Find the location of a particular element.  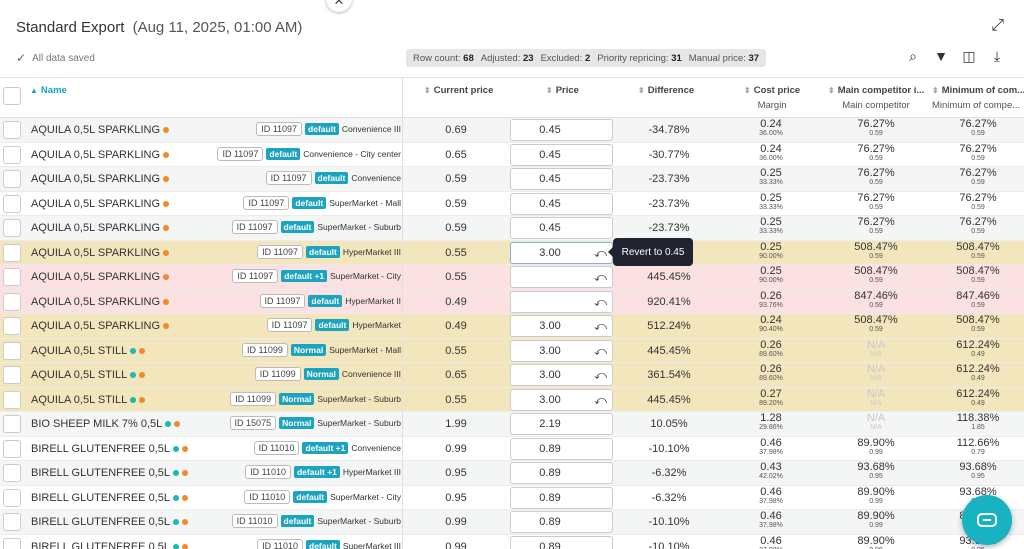

product-id-badge: ID 11097 is located at coordinates (282, 300).